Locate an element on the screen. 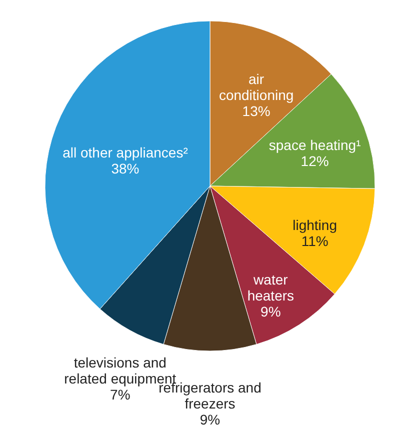 The image size is (417, 436). data-label: 13% is located at coordinates (256, 111).